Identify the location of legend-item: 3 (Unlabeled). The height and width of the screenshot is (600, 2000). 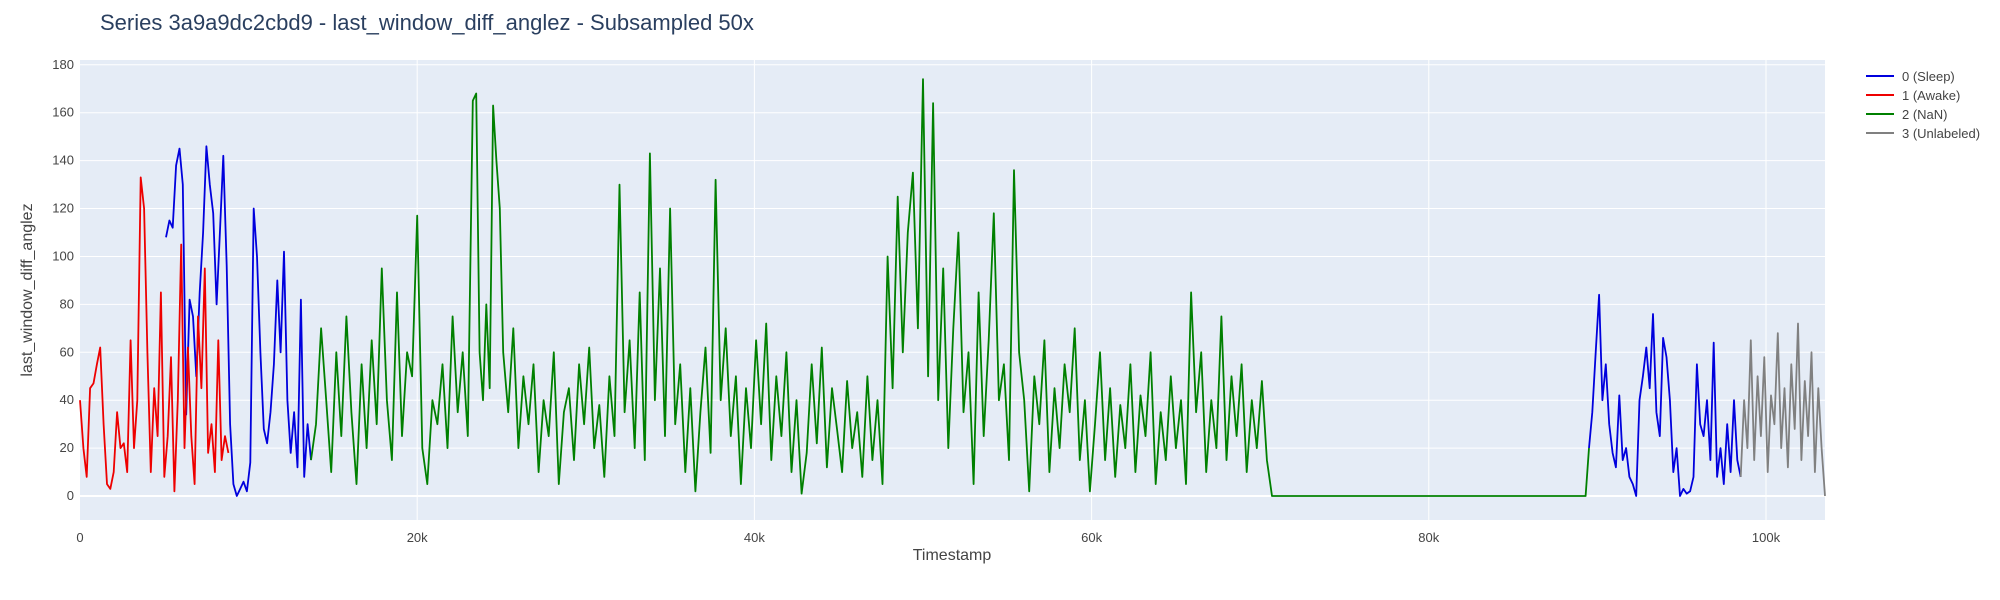
(1923, 133).